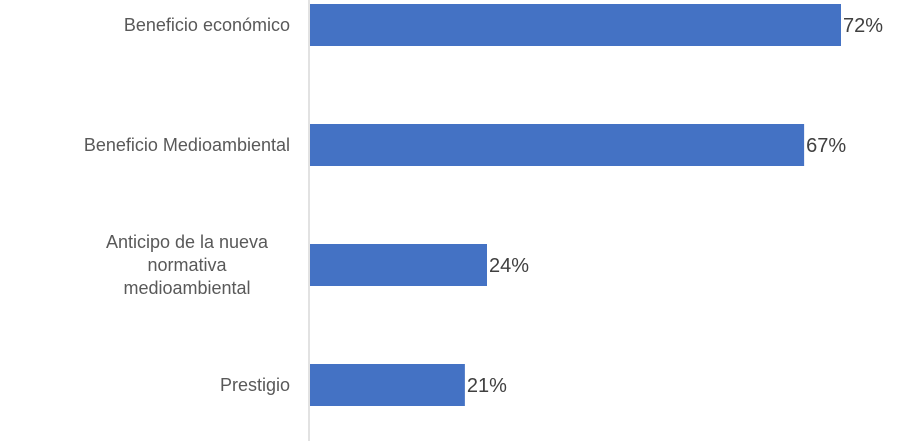 This screenshot has width=904, height=441. I want to click on category-label-1: Beneficio Medioambiental, so click(187, 145).